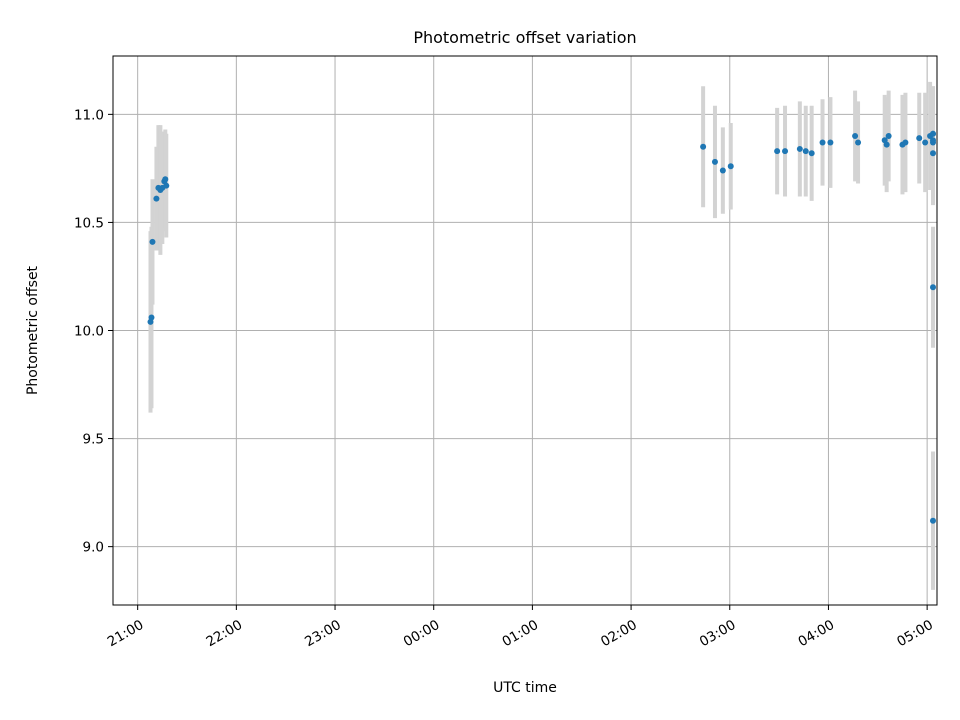 This screenshot has height=720, width=960. I want to click on y-axis-label: Photometric offset, so click(33, 330).